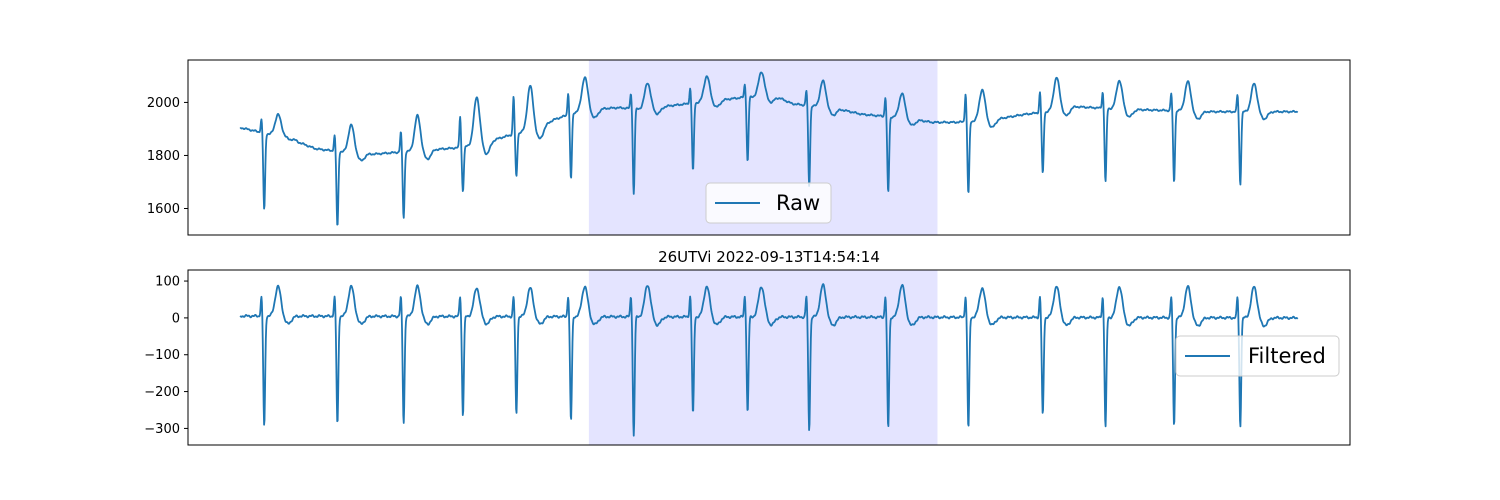 This screenshot has height=500, width=1500. I want to click on chart-title: 26UTVi 2022-09-13T14:54:14, so click(769, 257).